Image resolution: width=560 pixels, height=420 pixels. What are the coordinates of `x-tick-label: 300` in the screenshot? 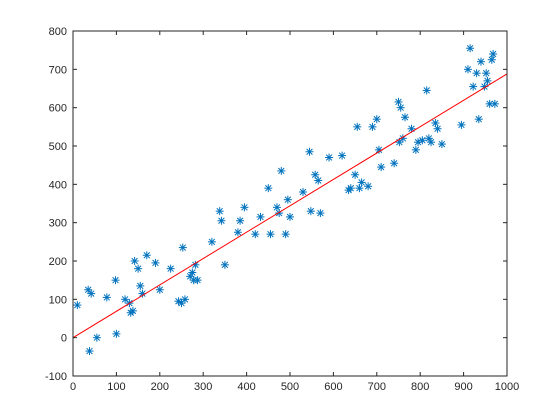 It's located at (203, 387).